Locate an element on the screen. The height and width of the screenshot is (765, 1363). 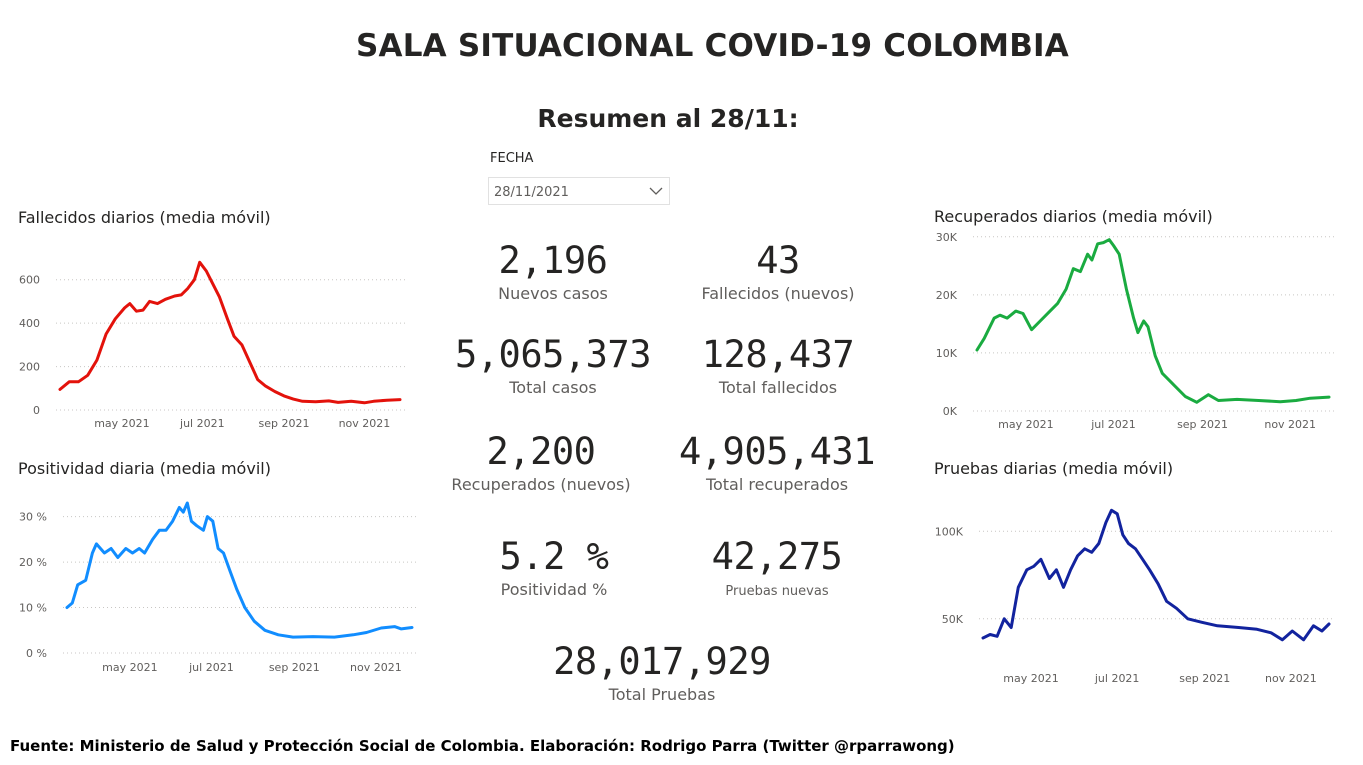
pruebas-line-chart: 50K 100K may 2021 jul 2021 sep 2021 nov 2021 is located at coordinates (1130, 595).